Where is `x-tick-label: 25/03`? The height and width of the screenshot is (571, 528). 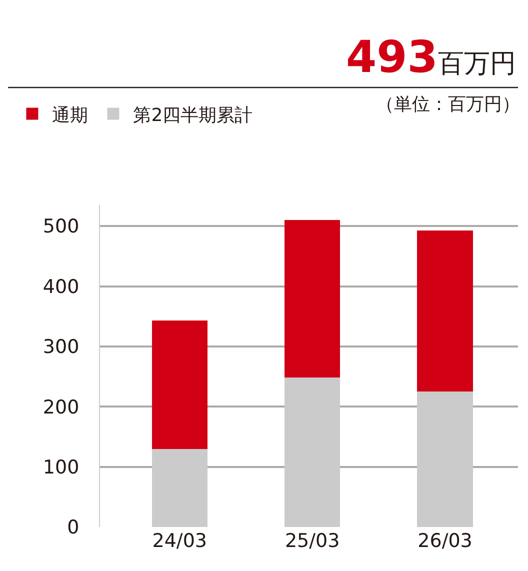
x-tick-label: 25/03 is located at coordinates (312, 541).